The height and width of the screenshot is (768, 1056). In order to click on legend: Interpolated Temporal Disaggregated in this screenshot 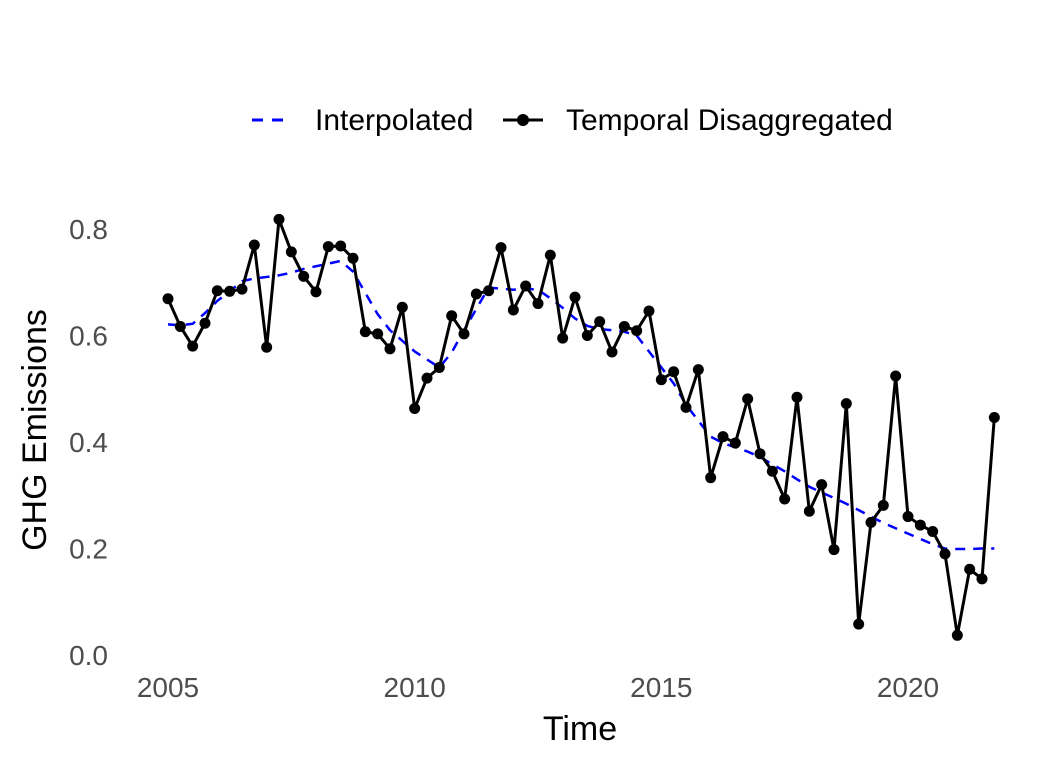, I will do `click(572, 120)`.